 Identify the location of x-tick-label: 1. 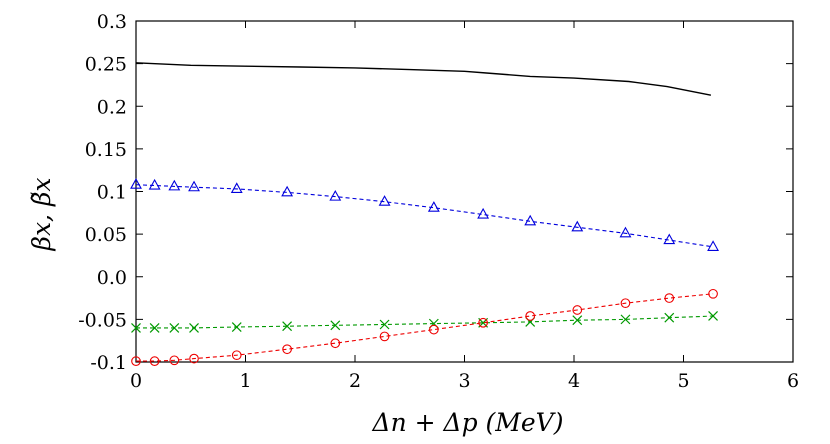
(245, 381).